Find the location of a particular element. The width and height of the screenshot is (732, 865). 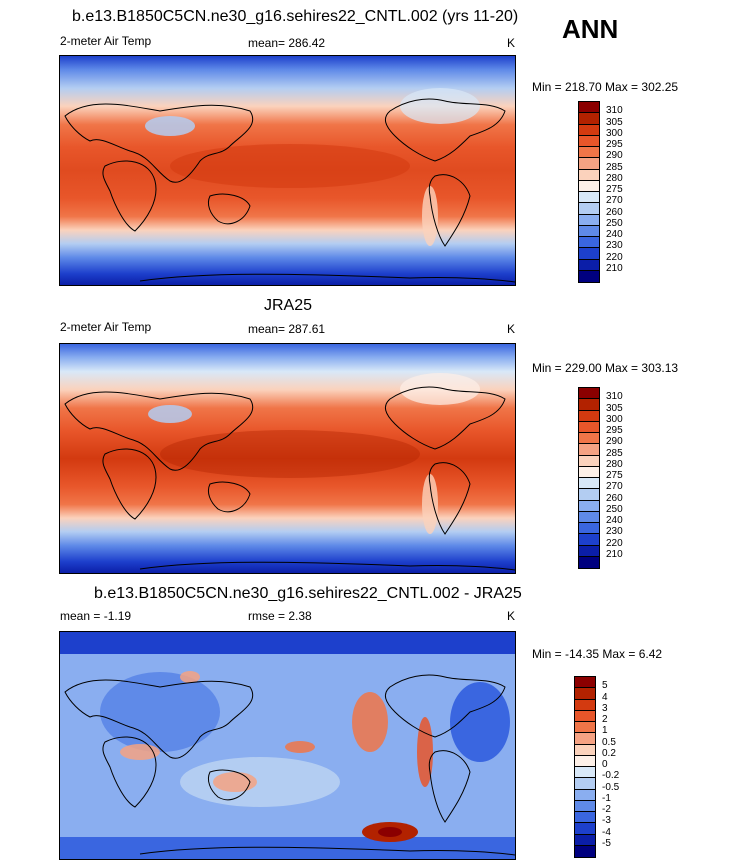

panel3-minmax-label: Min = -14.35 Max = 6.42 is located at coordinates (597, 654).